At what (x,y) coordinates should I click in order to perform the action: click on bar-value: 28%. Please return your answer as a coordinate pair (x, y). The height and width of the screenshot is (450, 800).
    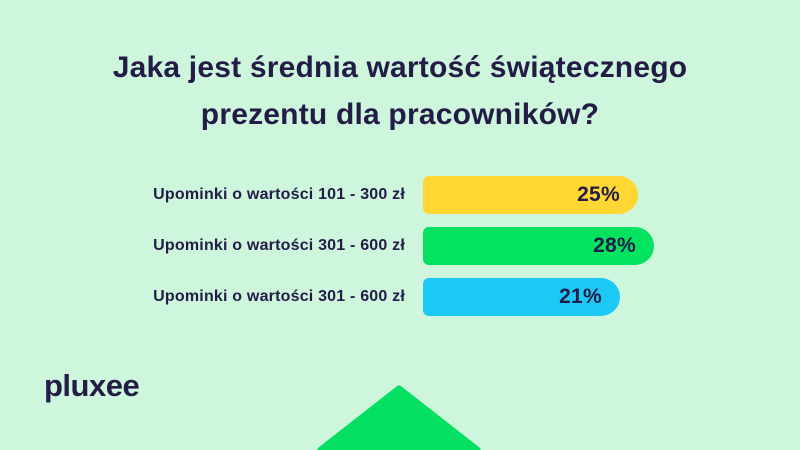
    Looking at the image, I should click on (614, 245).